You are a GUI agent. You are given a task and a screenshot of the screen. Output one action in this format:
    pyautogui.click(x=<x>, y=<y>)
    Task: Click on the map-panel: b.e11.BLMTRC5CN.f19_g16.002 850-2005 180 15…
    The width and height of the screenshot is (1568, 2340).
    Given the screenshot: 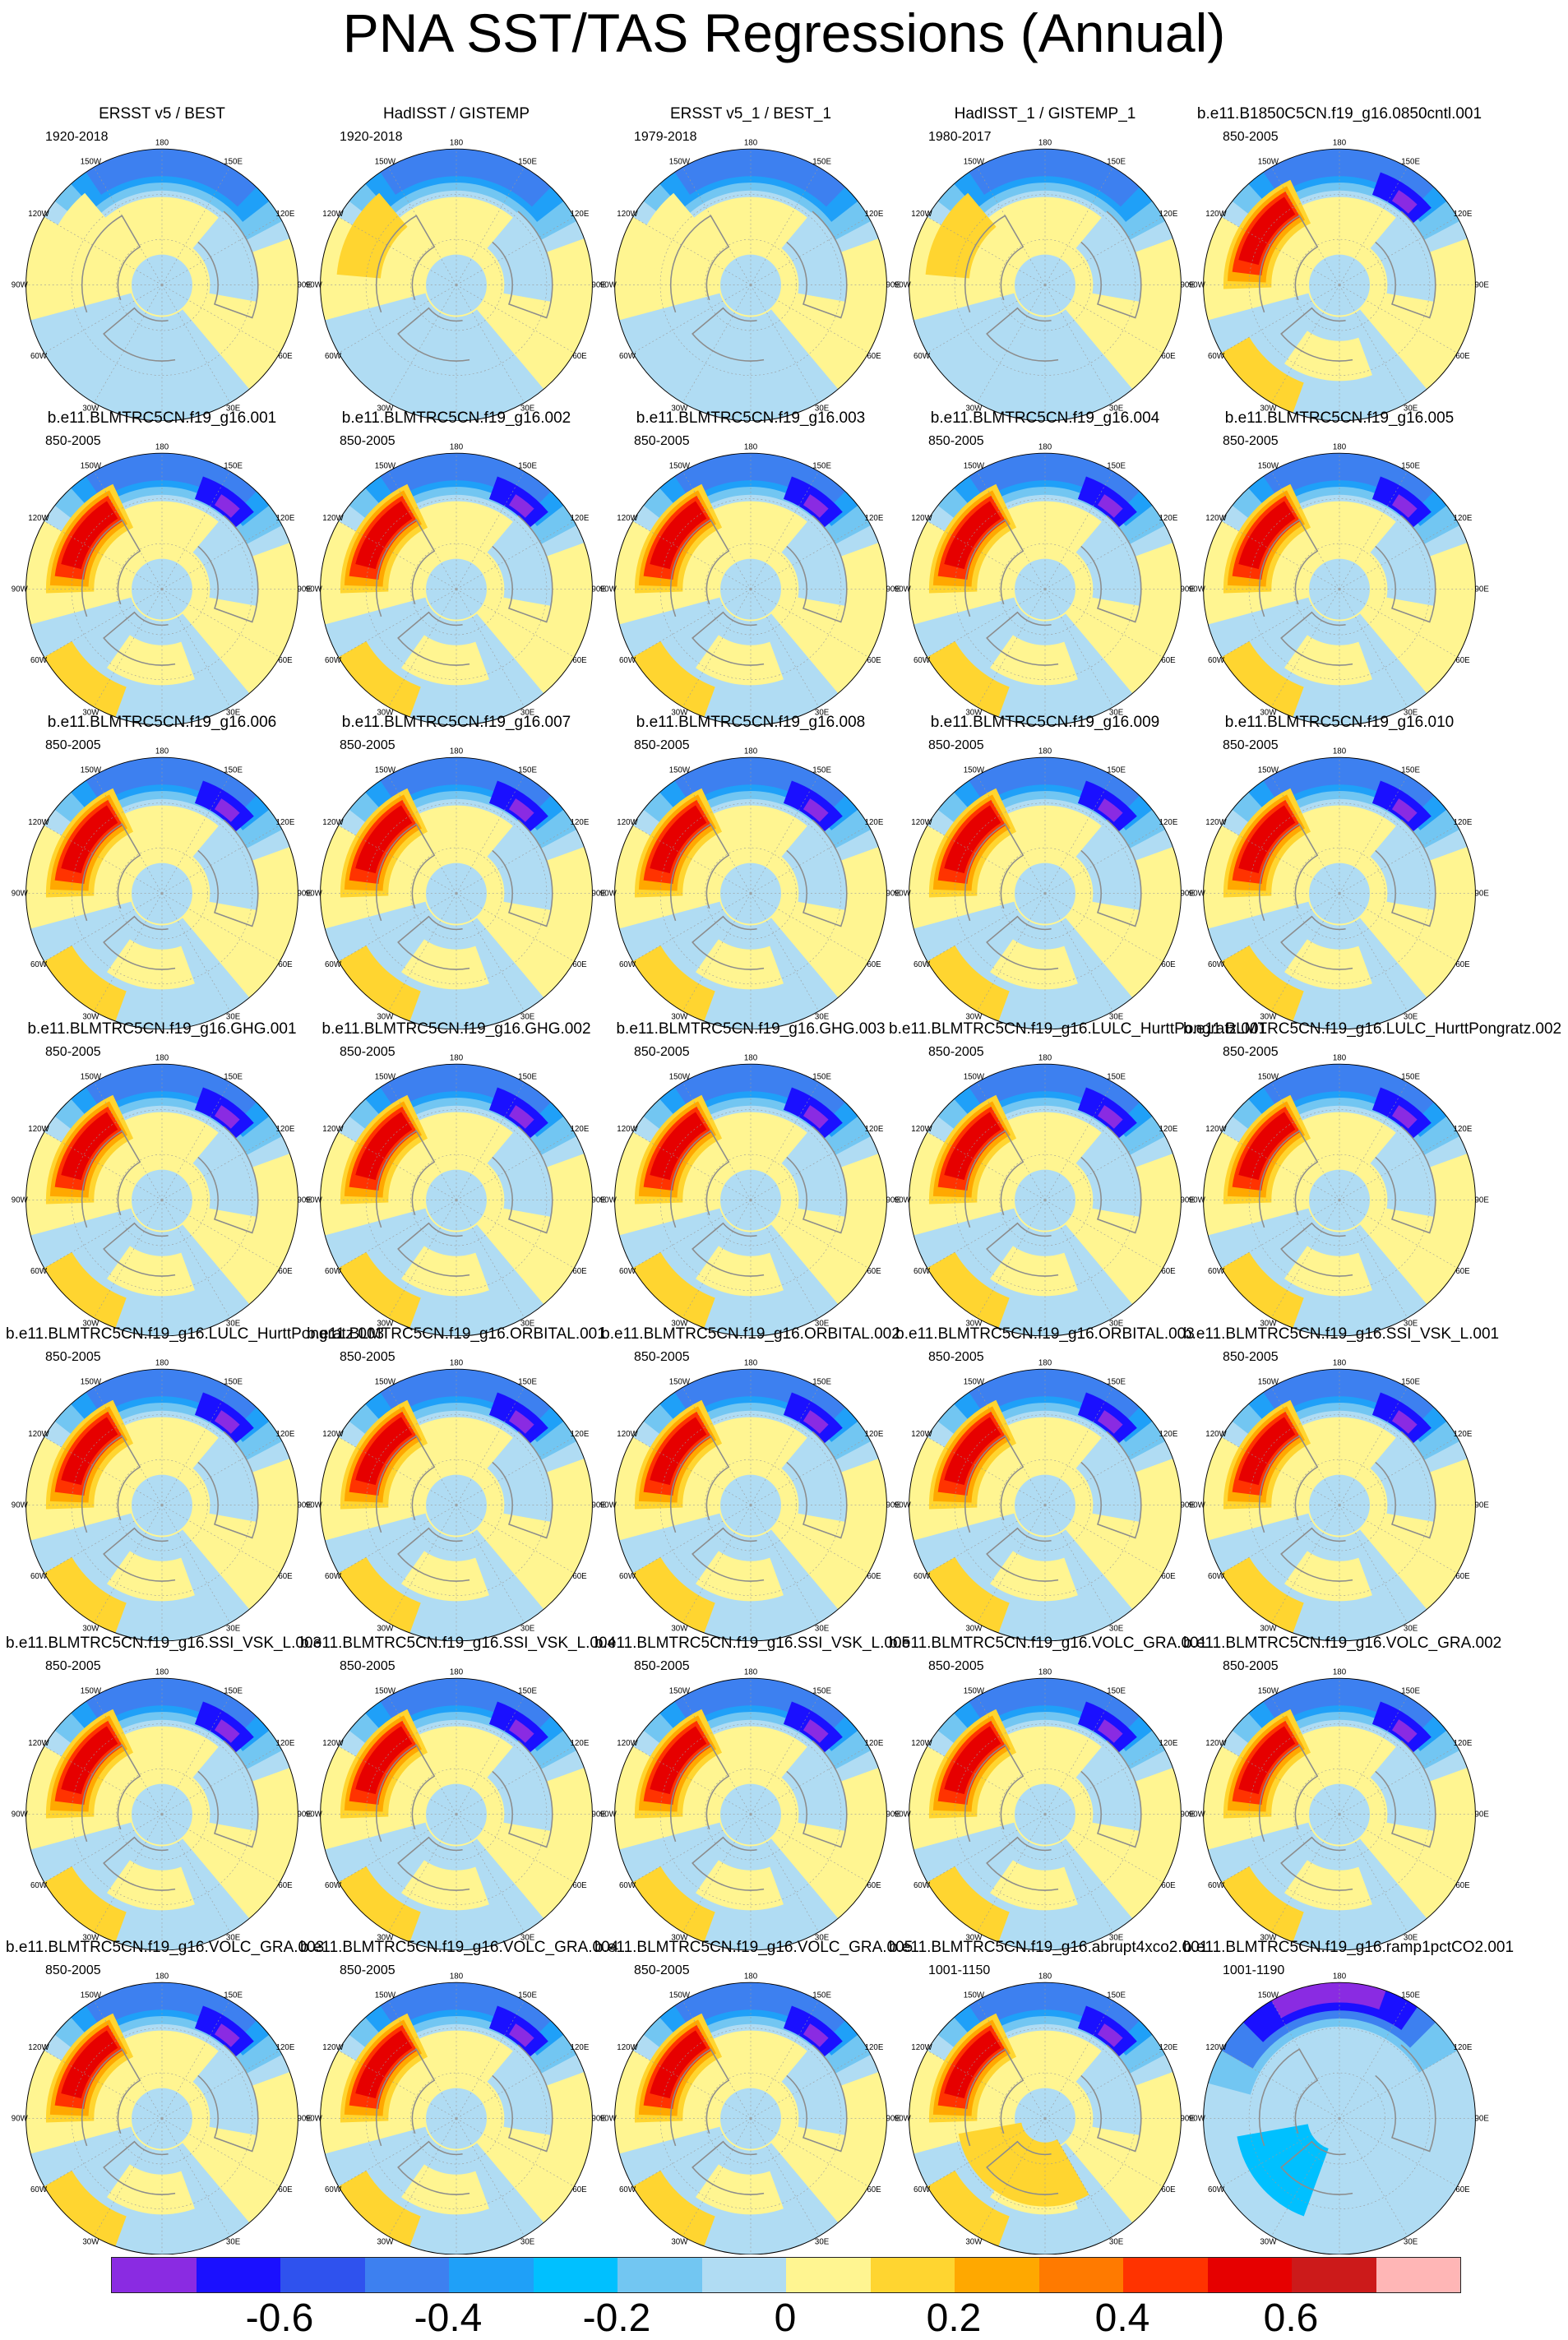 What is the action you would take?
    pyautogui.click(x=456, y=567)
    